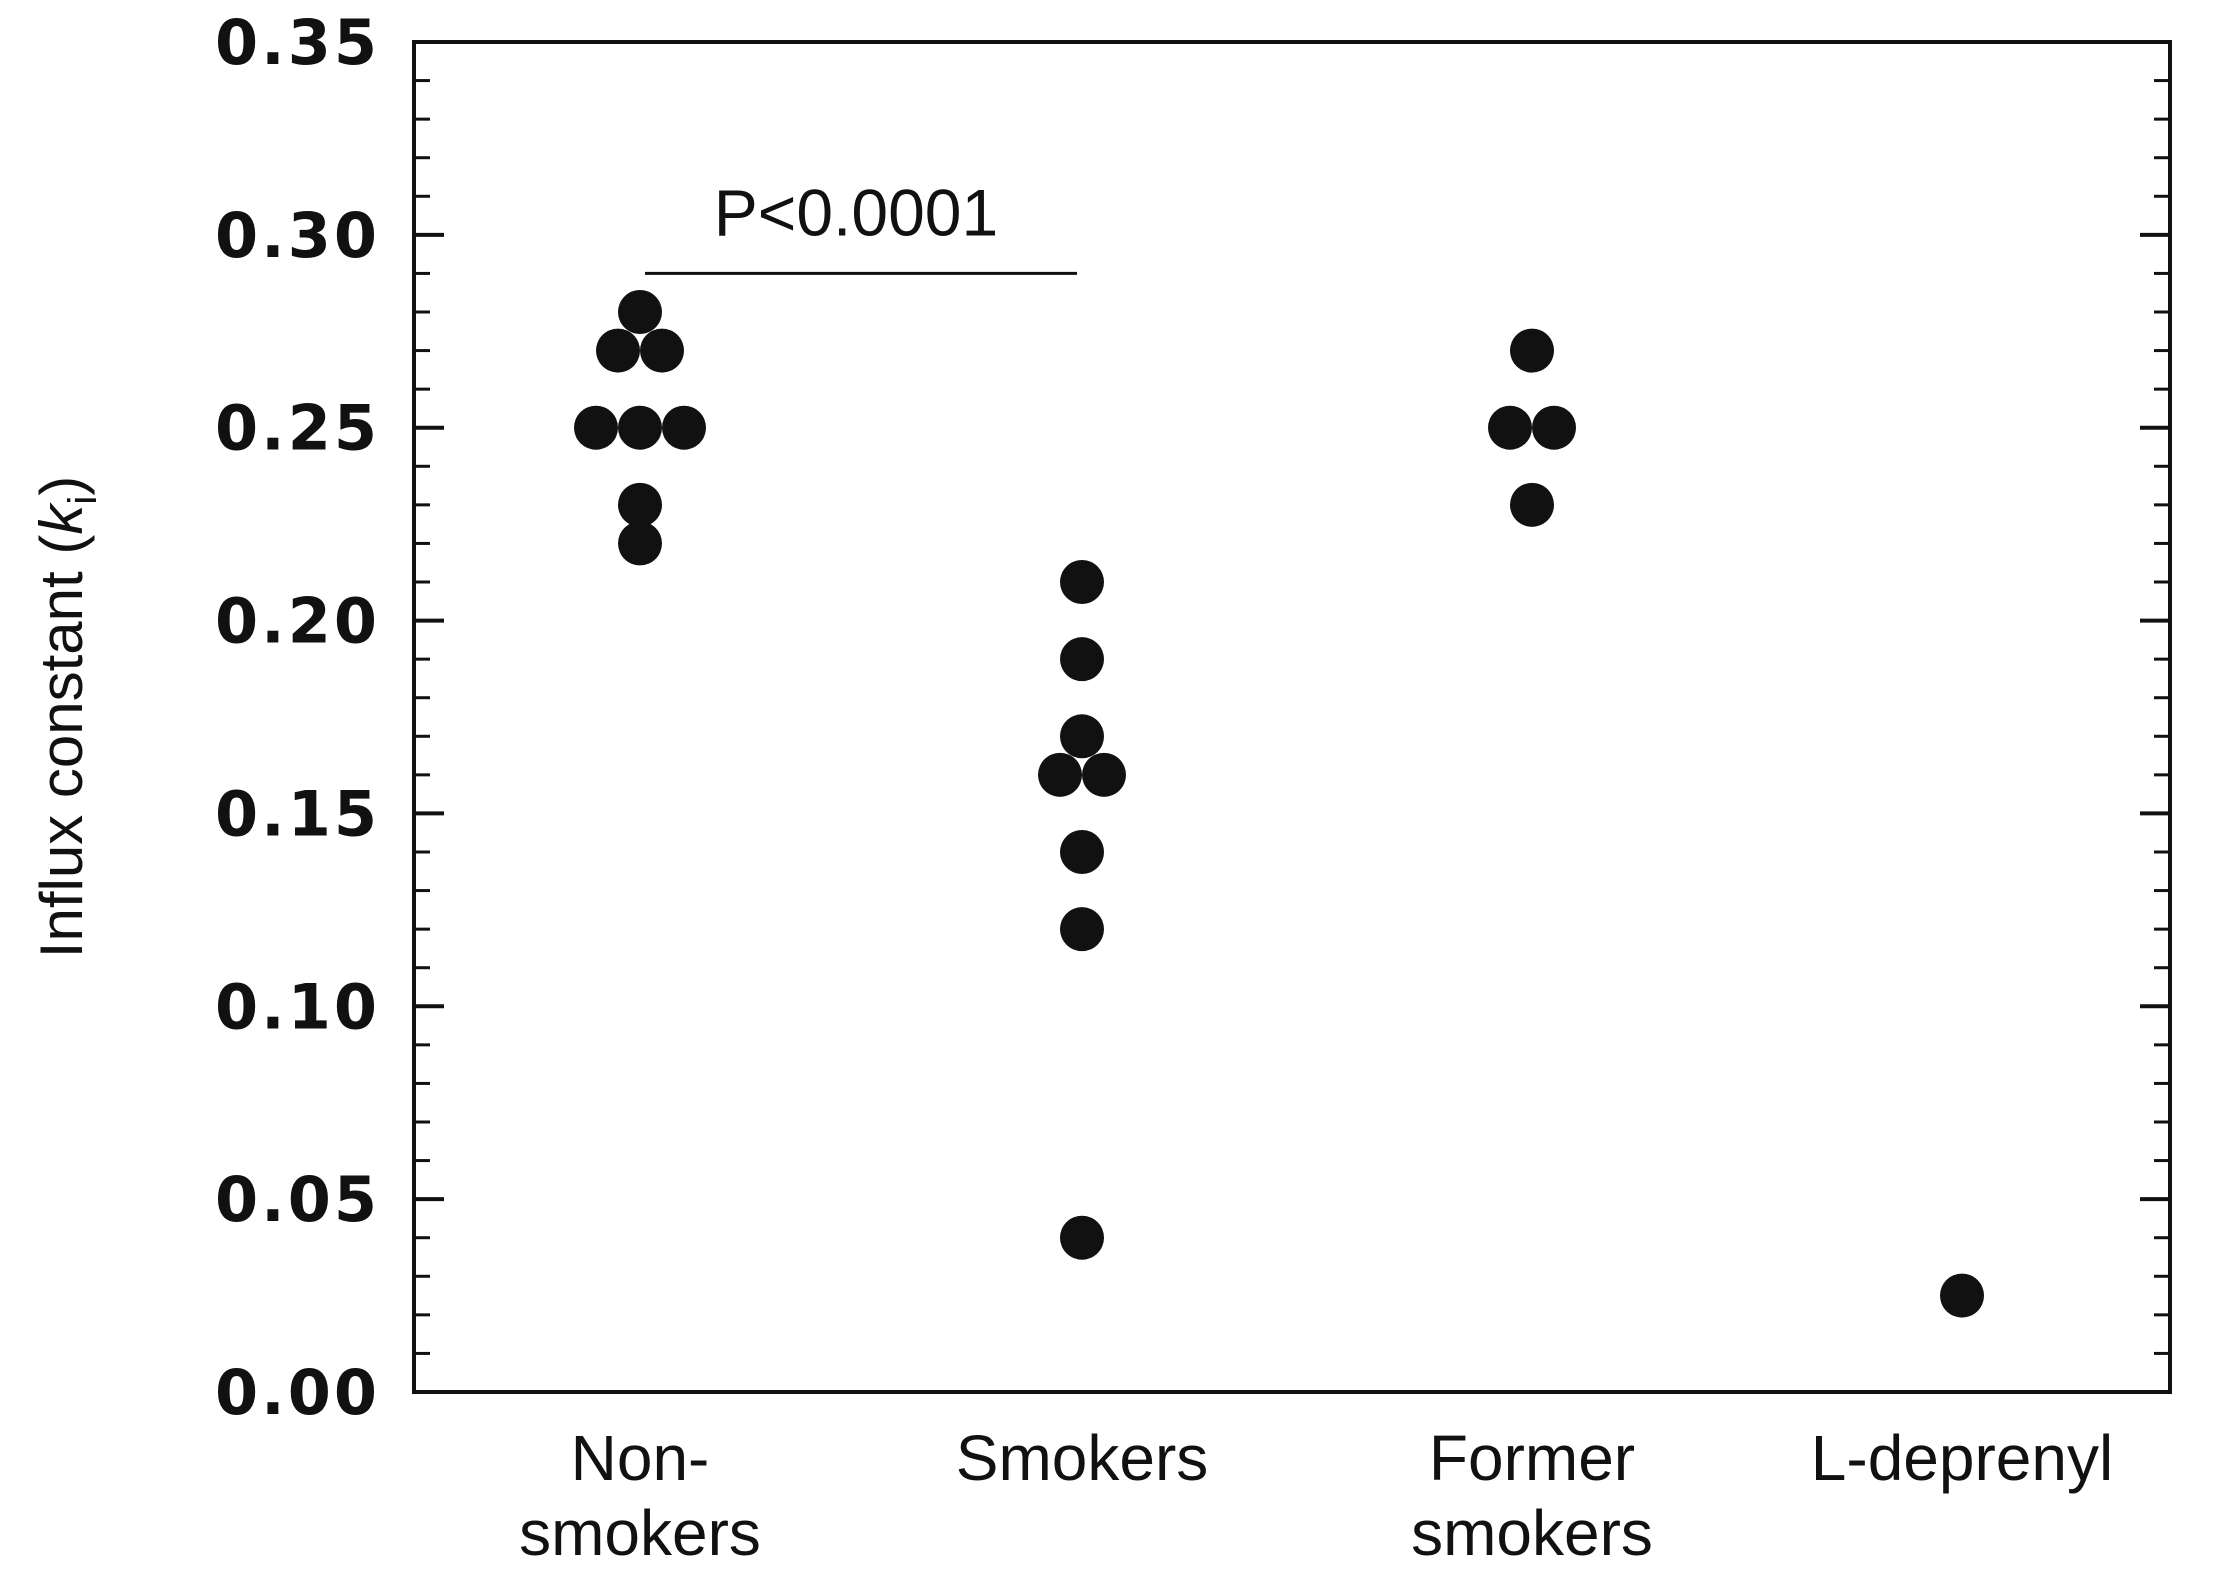 The width and height of the screenshot is (2219, 1596). What do you see at coordinates (61, 486) in the screenshot?
I see `y-axis-label-close: )` at bounding box center [61, 486].